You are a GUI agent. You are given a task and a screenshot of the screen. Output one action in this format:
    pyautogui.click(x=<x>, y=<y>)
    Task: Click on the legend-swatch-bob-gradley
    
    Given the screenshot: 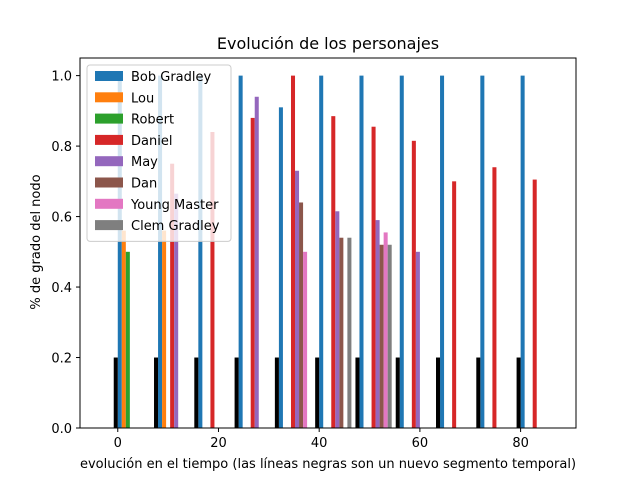 What is the action you would take?
    pyautogui.click(x=109, y=76)
    